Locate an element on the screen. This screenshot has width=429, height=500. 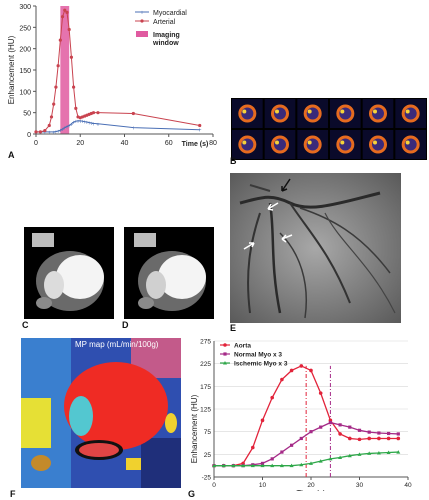
y-tick-label: 300 is located at coordinates (25, 7).